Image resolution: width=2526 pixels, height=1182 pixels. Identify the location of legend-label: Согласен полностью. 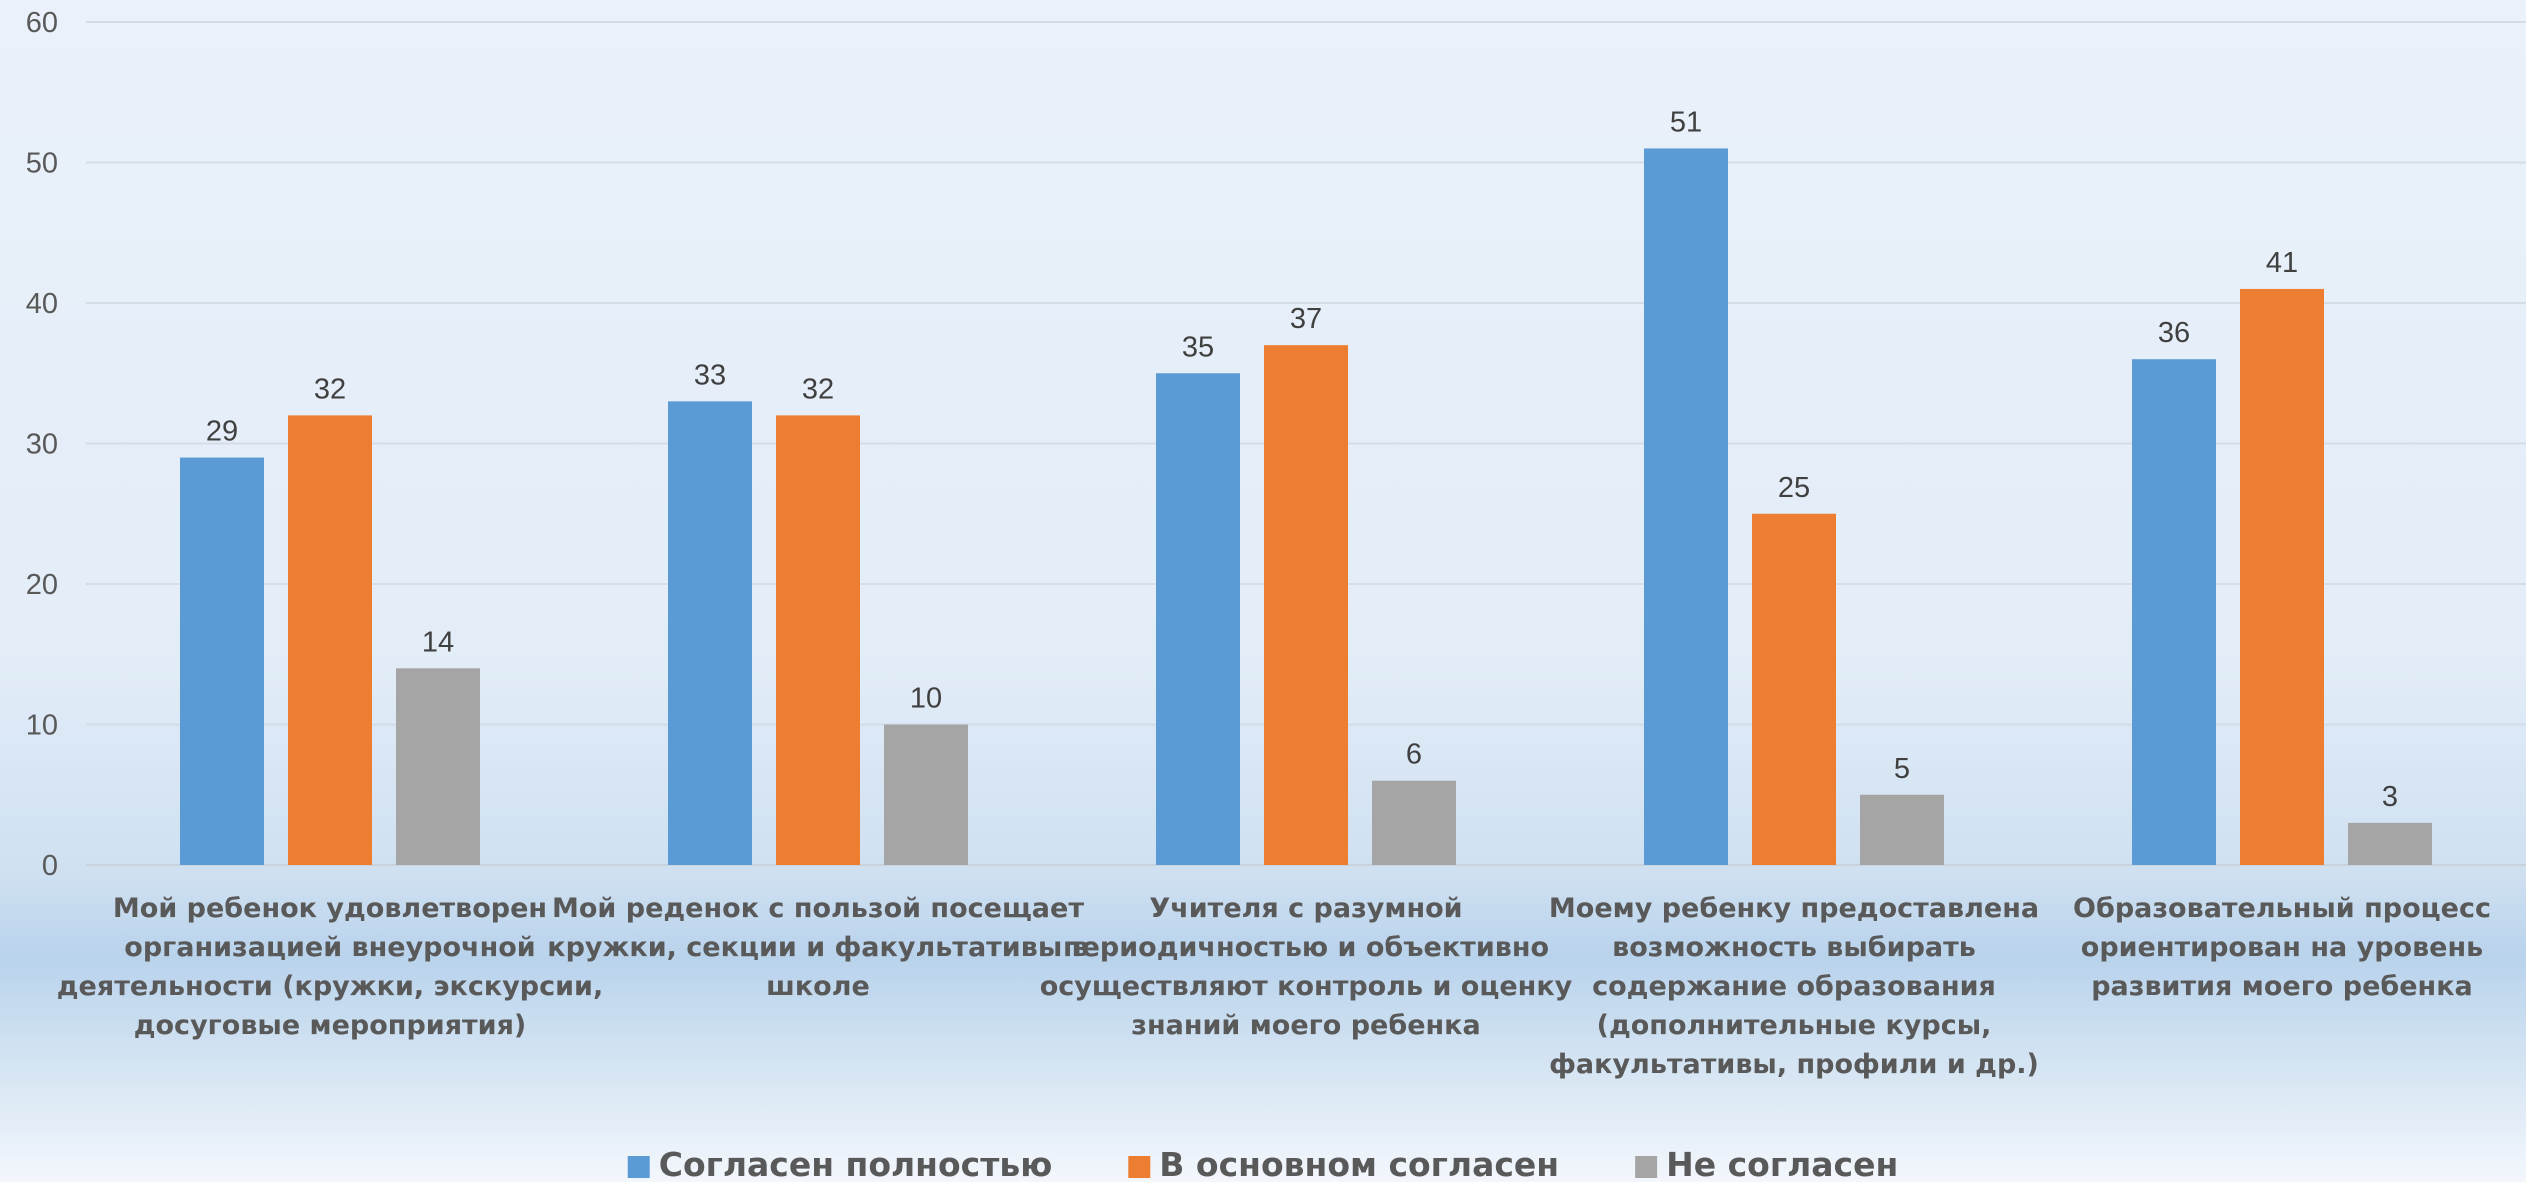
(856, 1163).